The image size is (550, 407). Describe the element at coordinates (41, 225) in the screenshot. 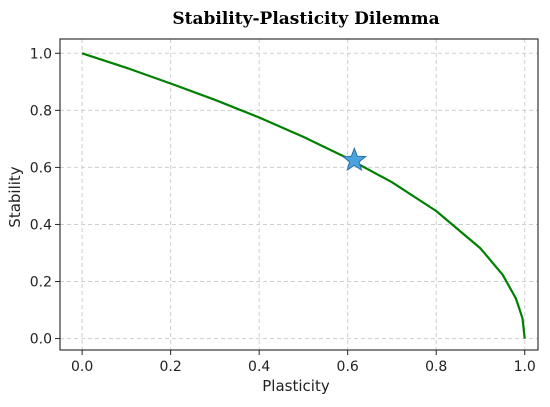

I see `y-tick-label: 0.4` at that location.